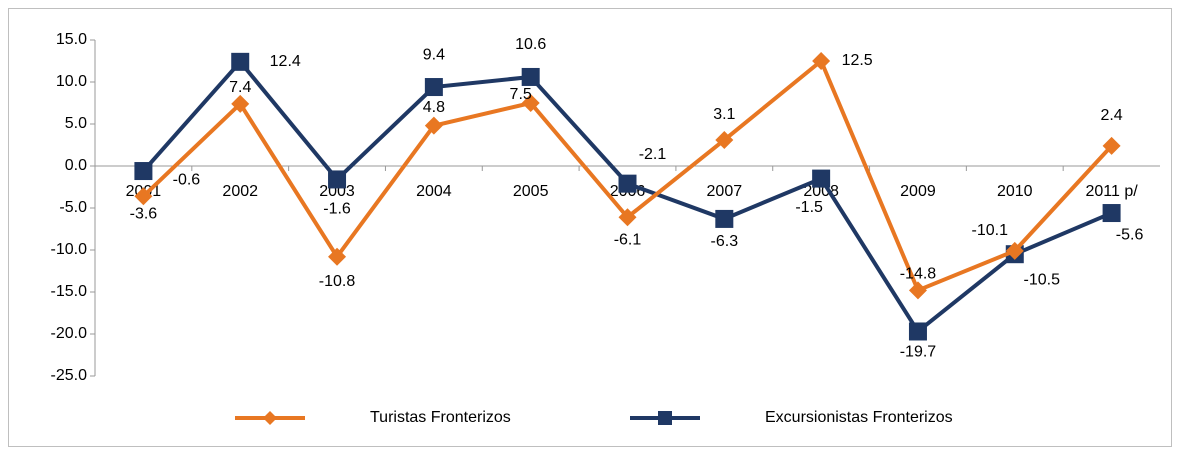 The width and height of the screenshot is (1179, 460). I want to click on x-tick-label: 2009, so click(918, 191).